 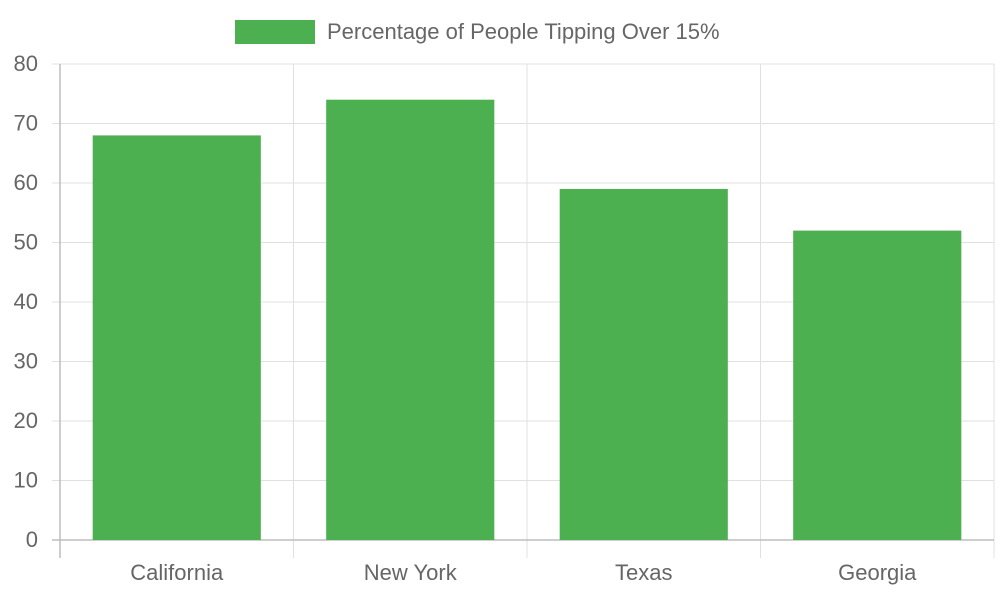 What do you see at coordinates (877, 572) in the screenshot?
I see `x-tick-label: Georgia` at bounding box center [877, 572].